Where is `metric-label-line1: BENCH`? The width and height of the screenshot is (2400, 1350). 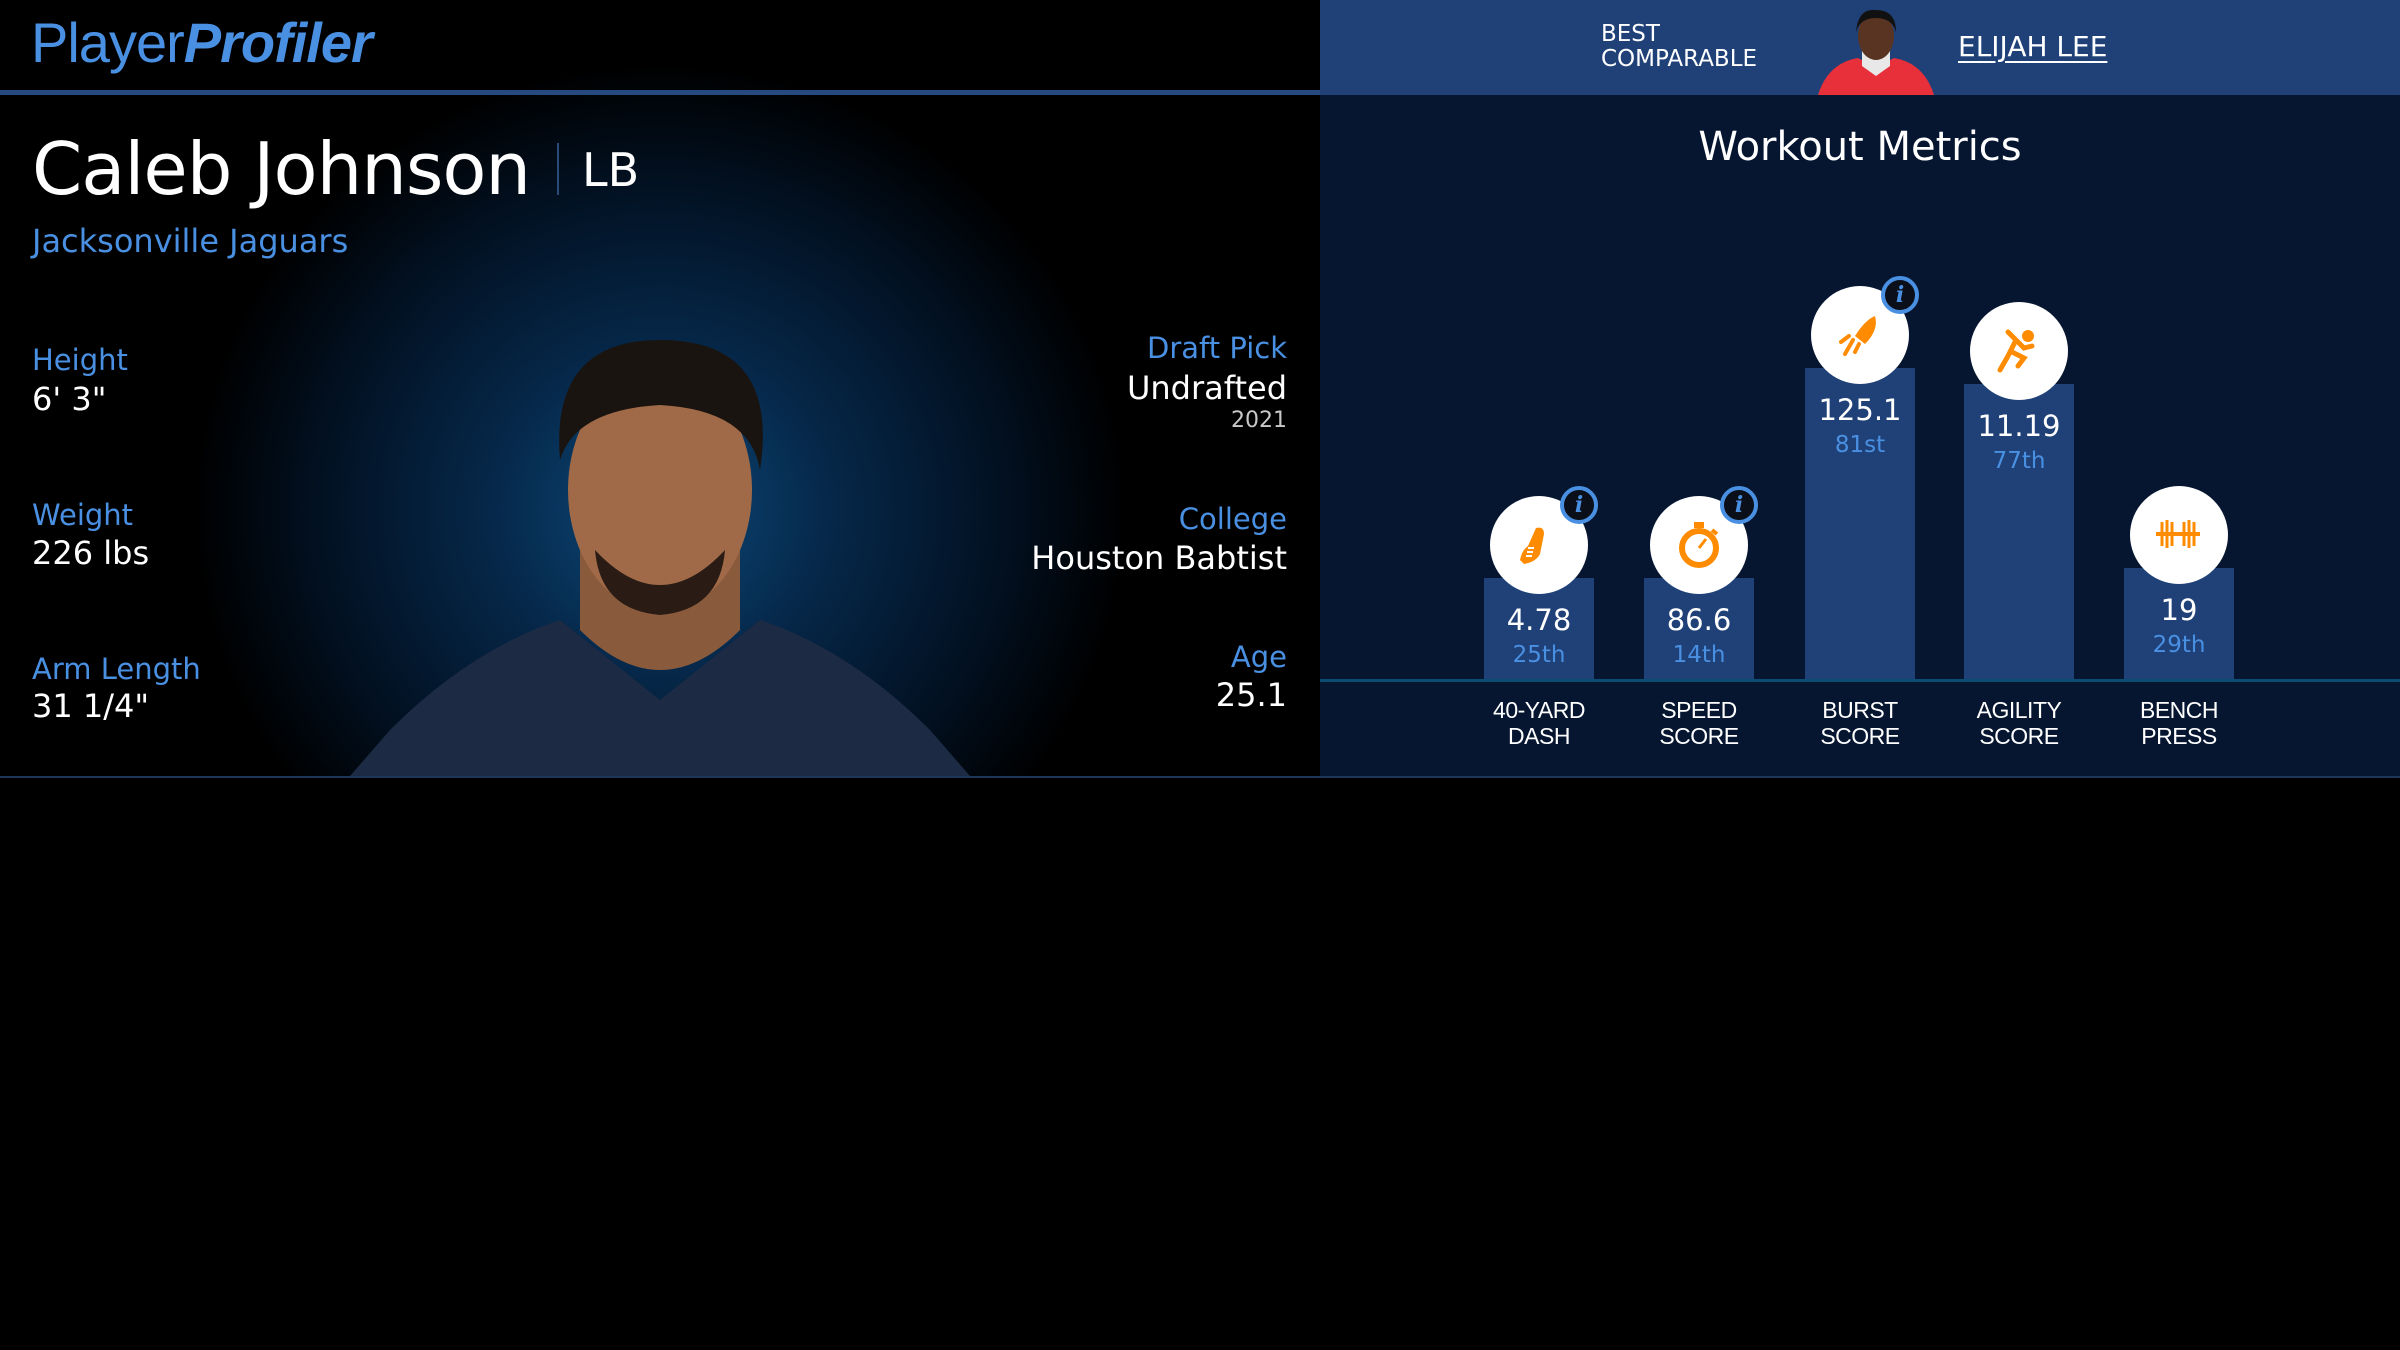 metric-label-line1: BENCH is located at coordinates (2179, 710).